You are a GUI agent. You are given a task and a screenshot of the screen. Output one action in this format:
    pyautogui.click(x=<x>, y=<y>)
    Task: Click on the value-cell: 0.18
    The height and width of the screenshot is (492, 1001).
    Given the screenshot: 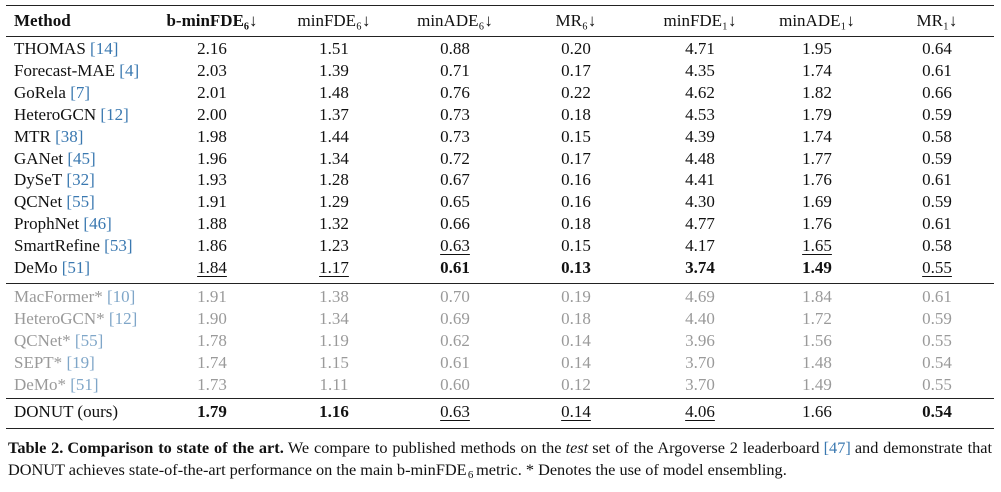 What is the action you would take?
    pyautogui.click(x=576, y=114)
    